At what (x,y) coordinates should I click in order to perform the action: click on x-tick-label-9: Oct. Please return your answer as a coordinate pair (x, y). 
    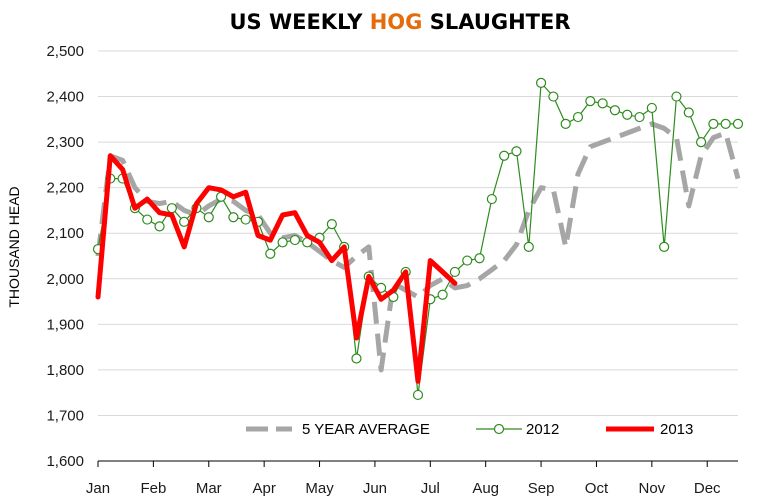
    Looking at the image, I should click on (597, 488).